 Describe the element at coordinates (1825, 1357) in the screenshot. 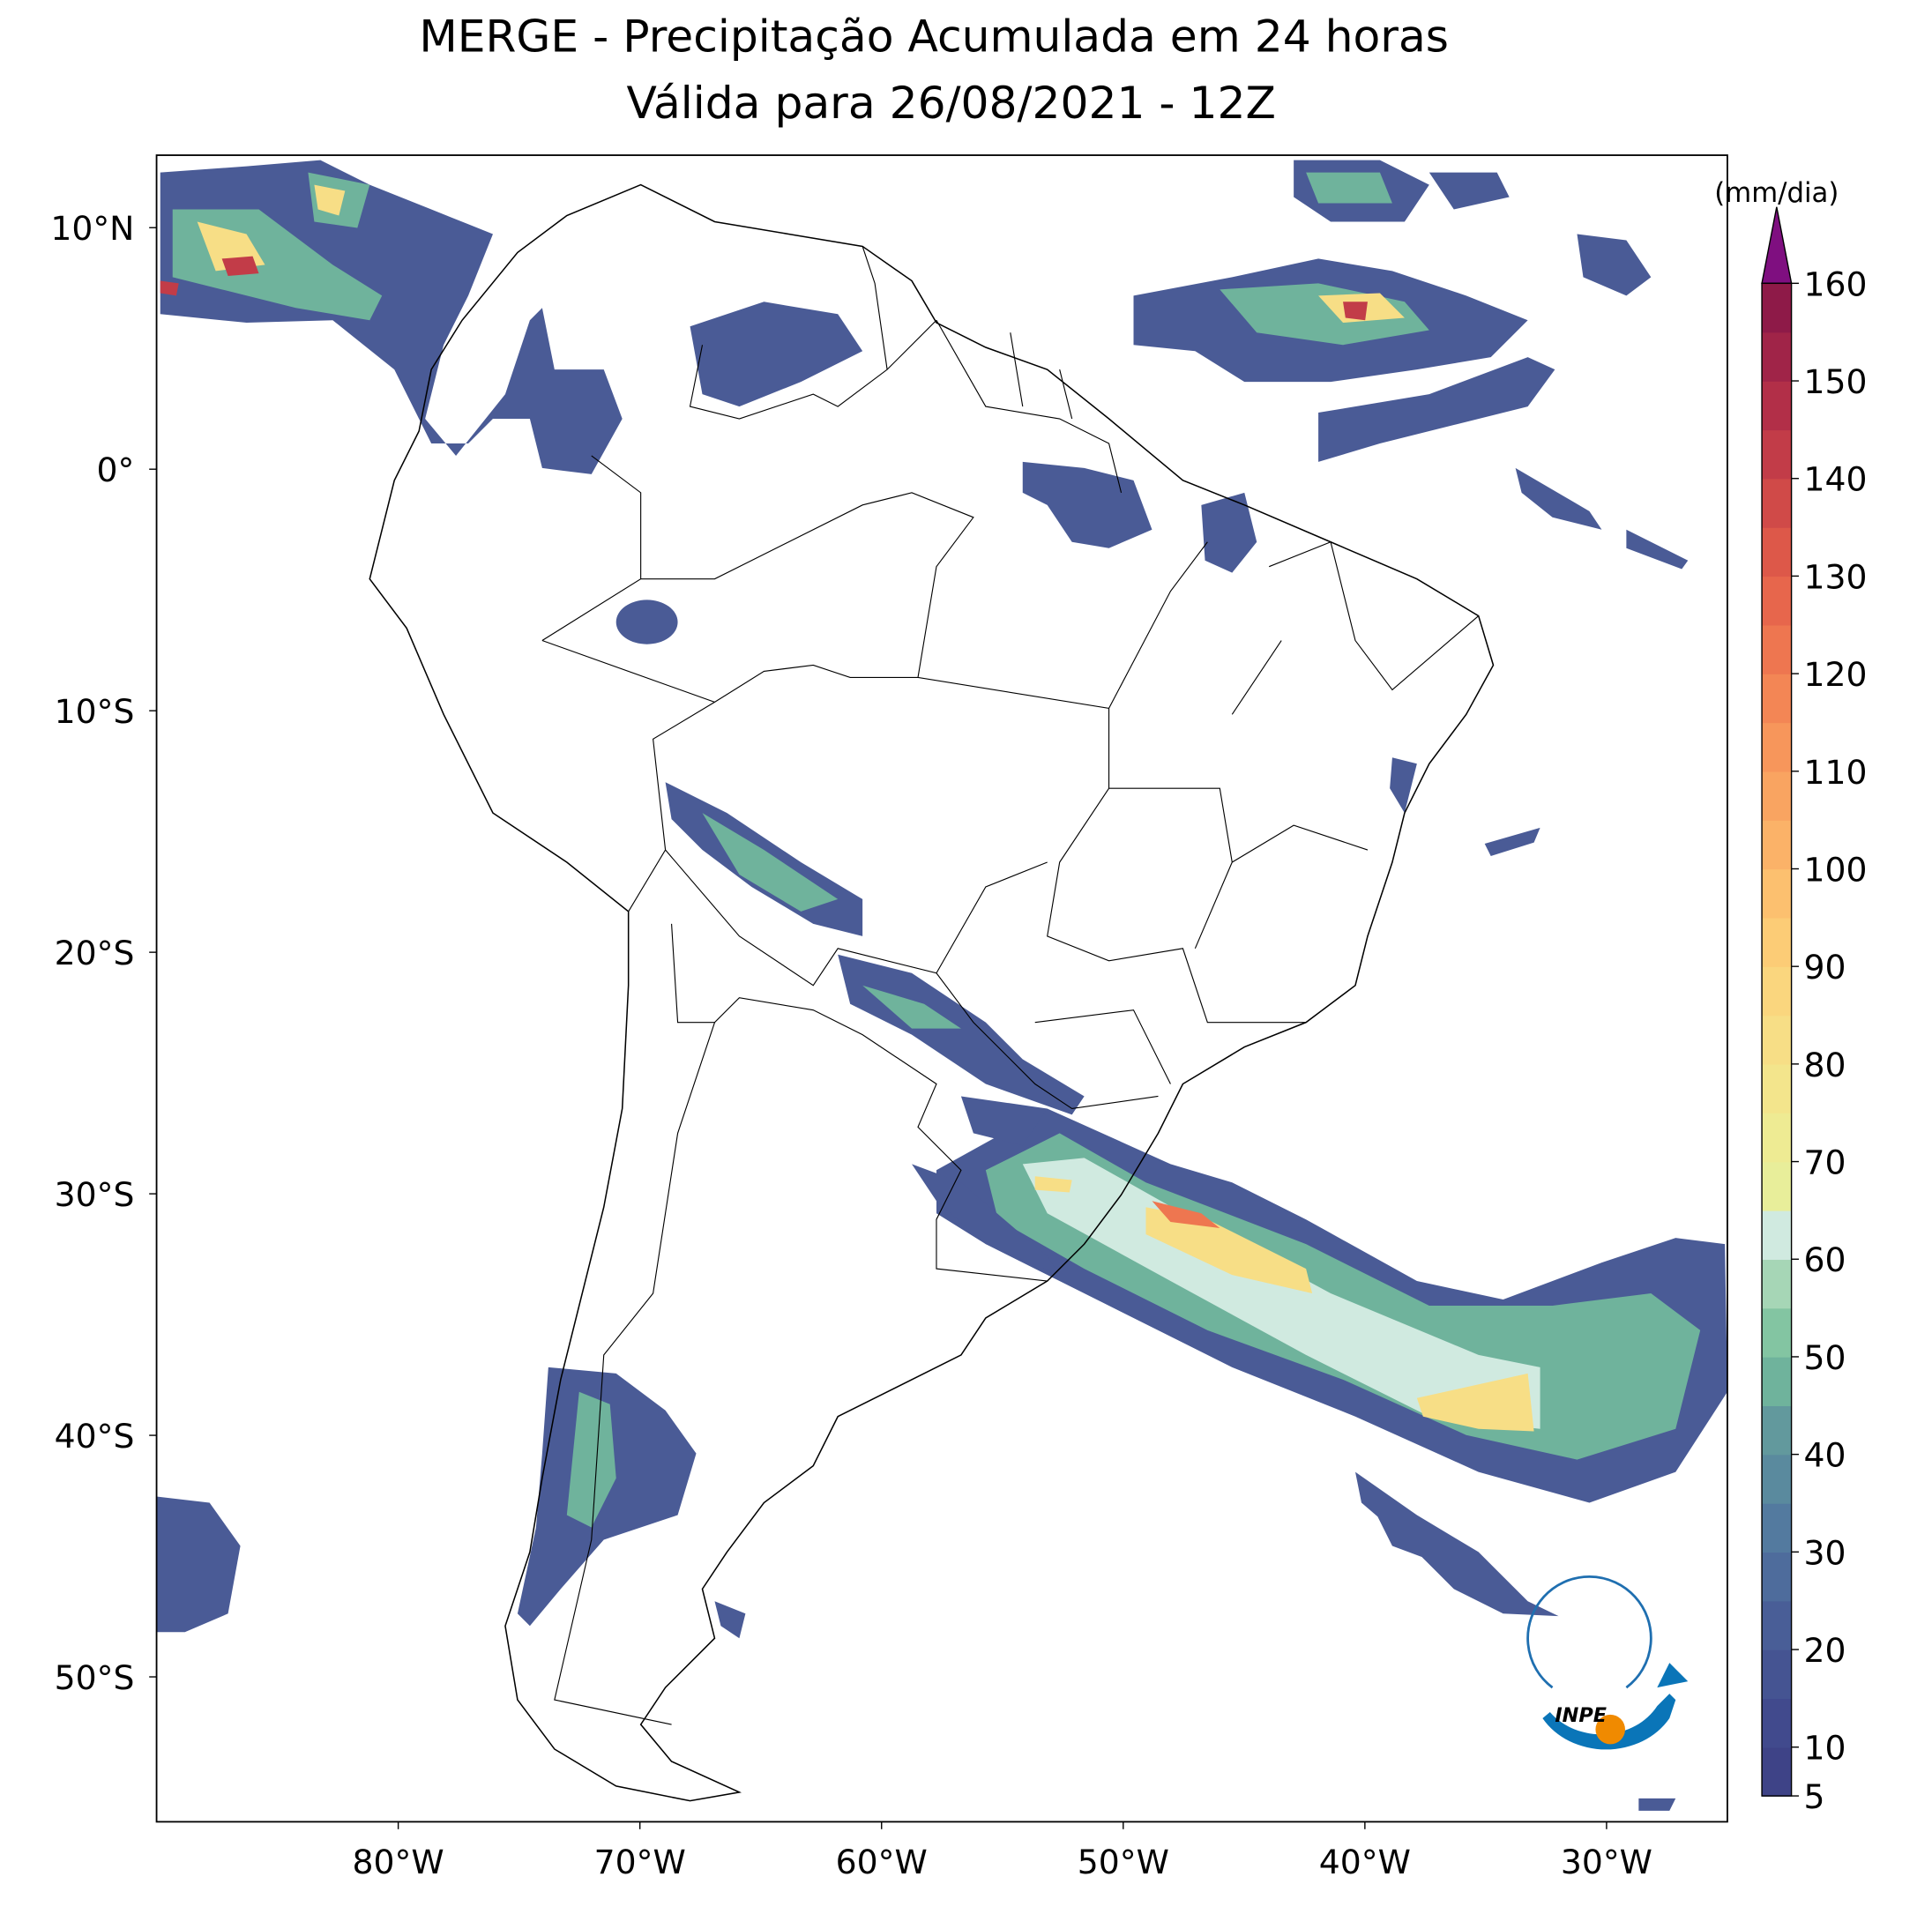

I see `colorbar-tick-label: 50` at that location.